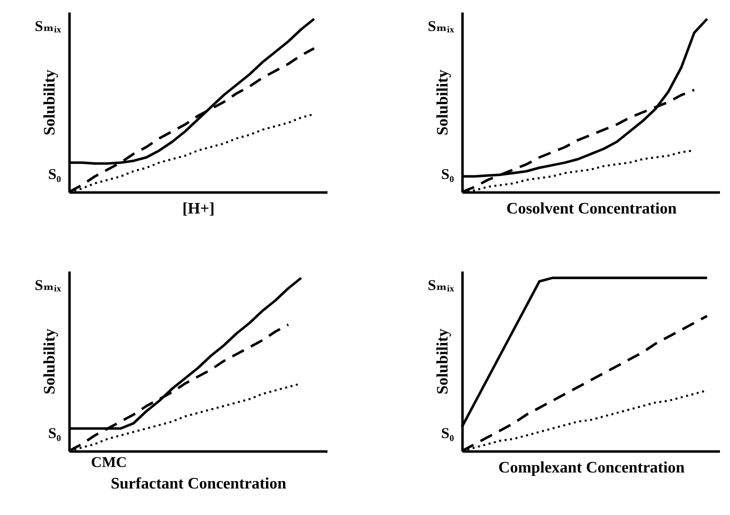  What do you see at coordinates (591, 468) in the screenshot?
I see `x-axis-title: Complexant Concentration` at bounding box center [591, 468].